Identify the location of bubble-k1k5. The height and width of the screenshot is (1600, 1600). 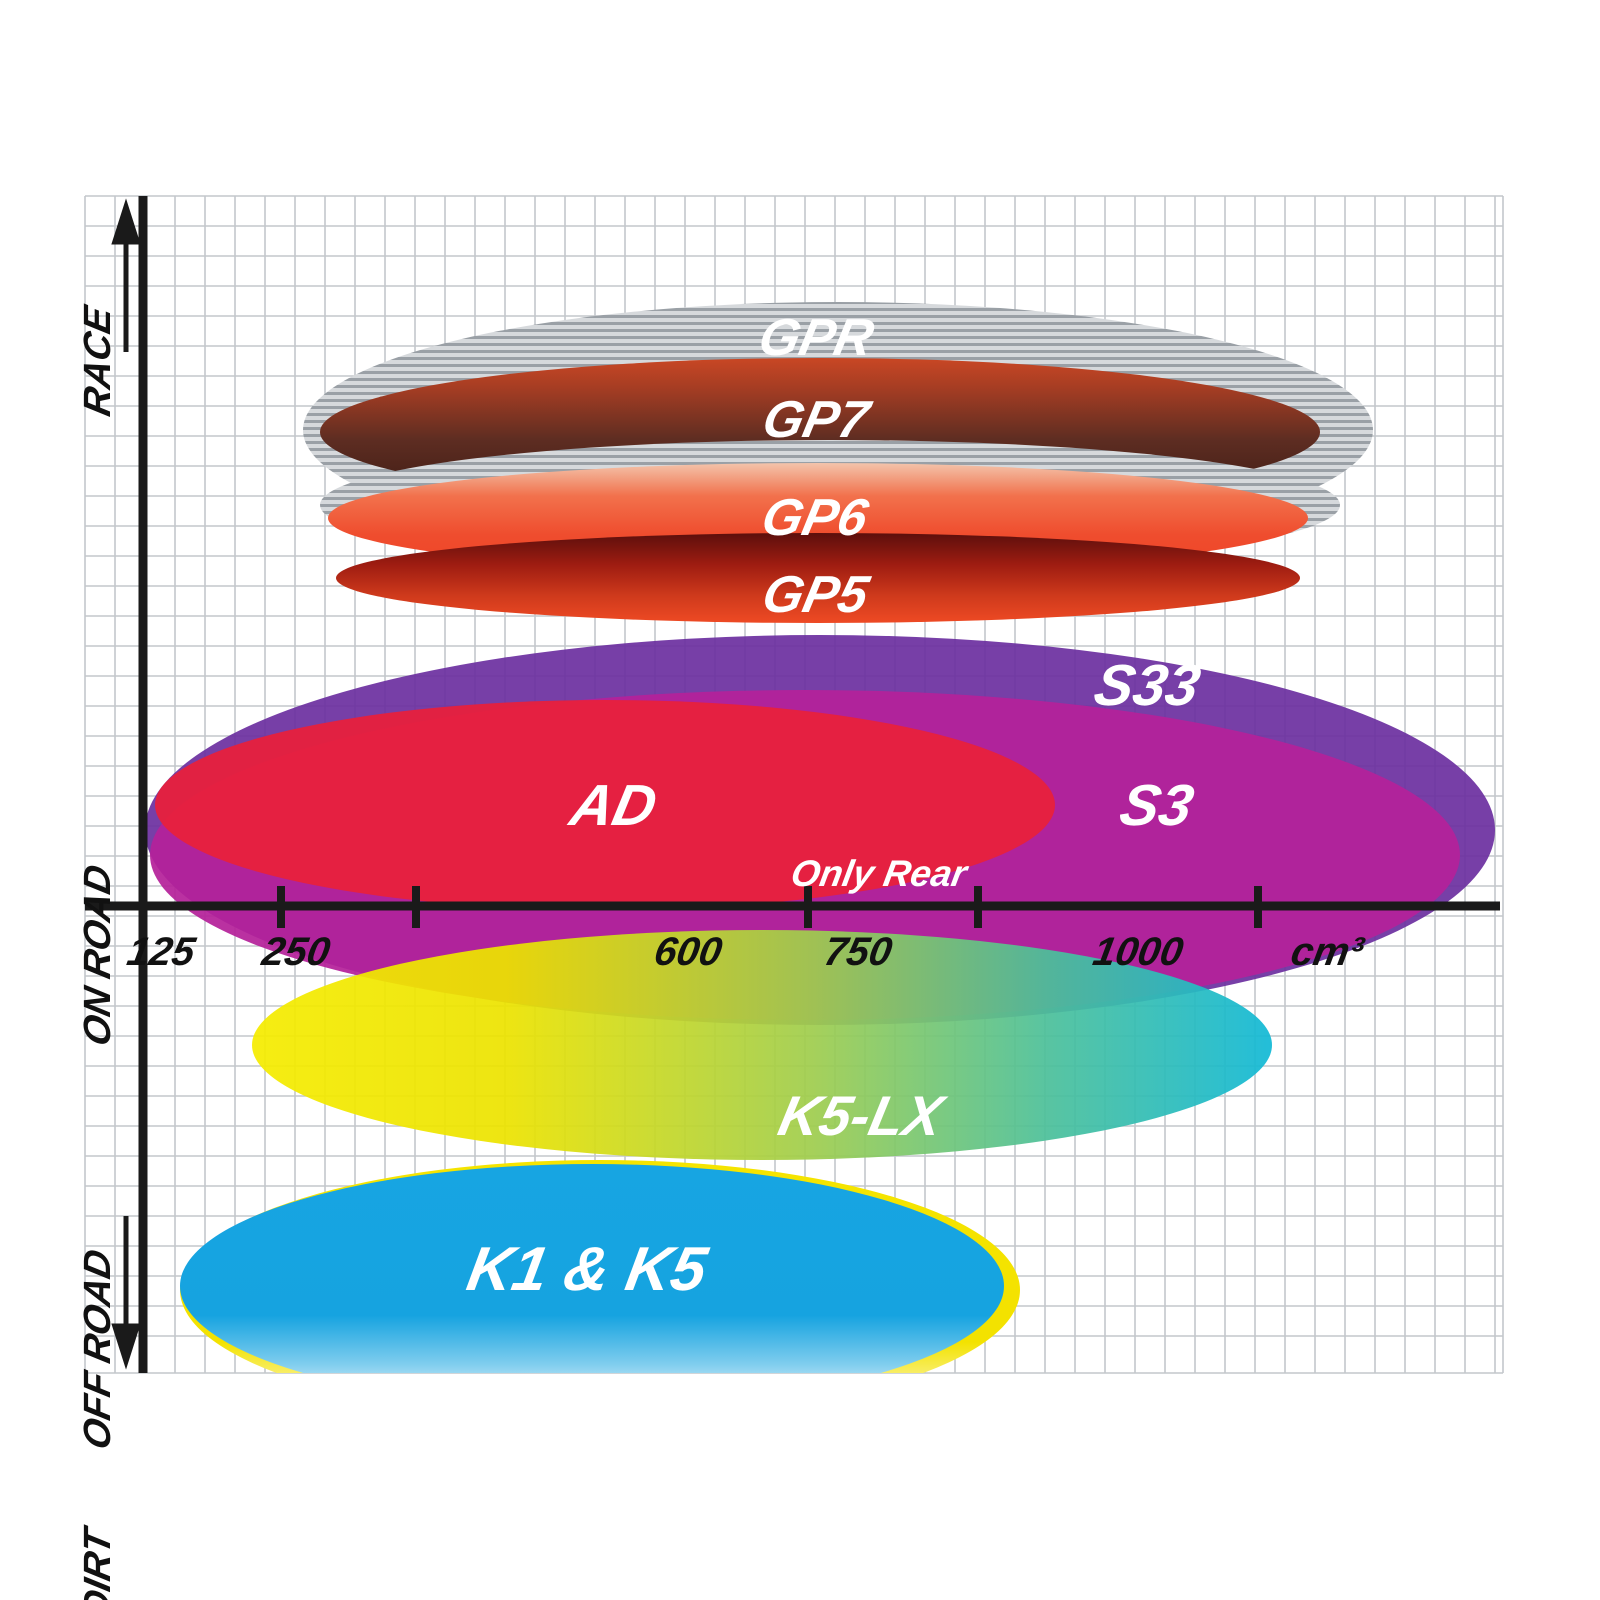
(592, 1286).